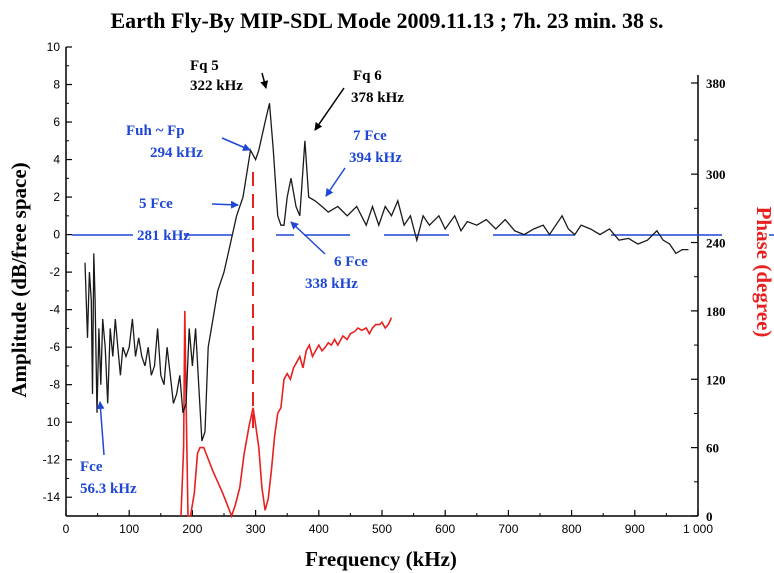  Describe the element at coordinates (56, 160) in the screenshot. I see `y-tick-label: 4` at that location.